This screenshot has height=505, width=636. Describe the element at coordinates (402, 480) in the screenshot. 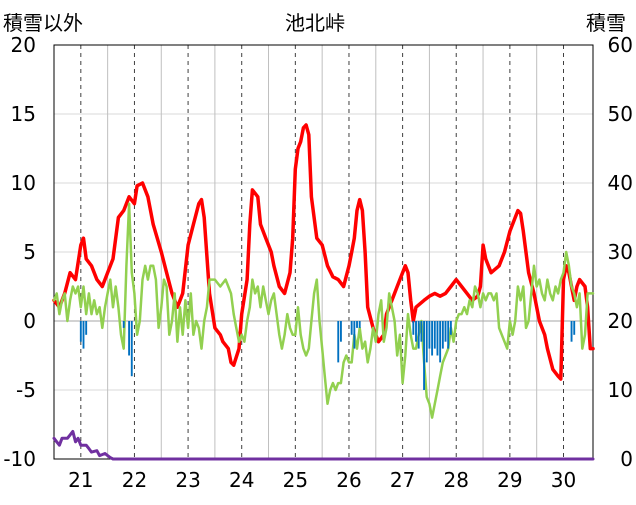

I see `x-tick-label-27: 27` at that location.